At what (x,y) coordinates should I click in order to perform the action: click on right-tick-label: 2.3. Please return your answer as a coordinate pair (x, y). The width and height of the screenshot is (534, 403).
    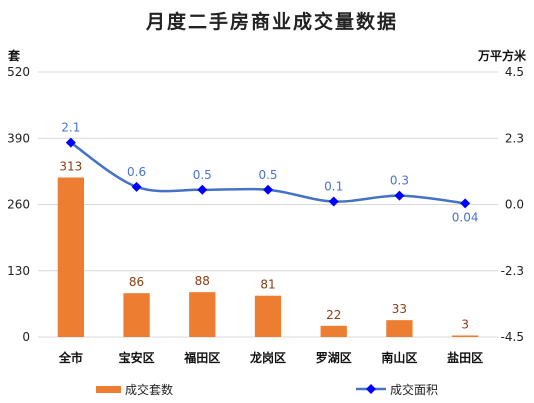
    Looking at the image, I should click on (514, 138).